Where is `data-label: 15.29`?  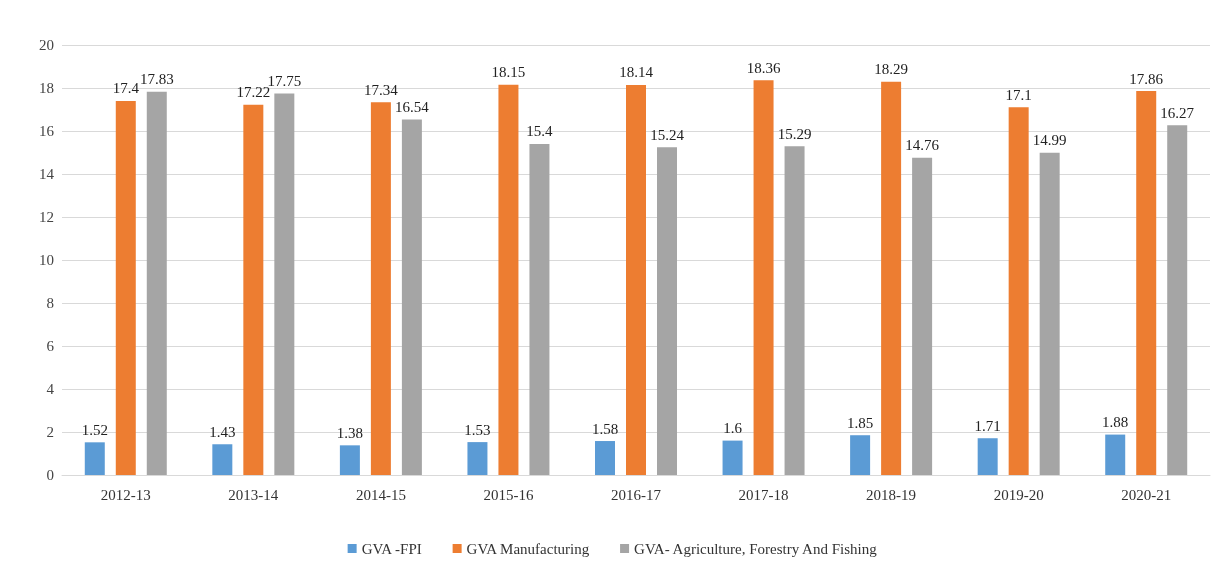
data-label: 15.29 is located at coordinates (794, 133).